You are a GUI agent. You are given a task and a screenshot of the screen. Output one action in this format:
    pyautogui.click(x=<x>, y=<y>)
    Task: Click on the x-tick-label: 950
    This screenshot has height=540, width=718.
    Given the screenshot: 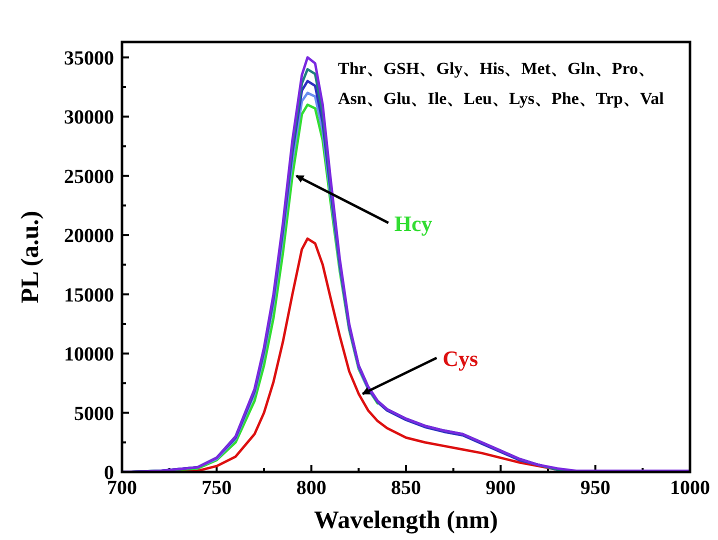 What is the action you would take?
    pyautogui.click(x=595, y=488)
    